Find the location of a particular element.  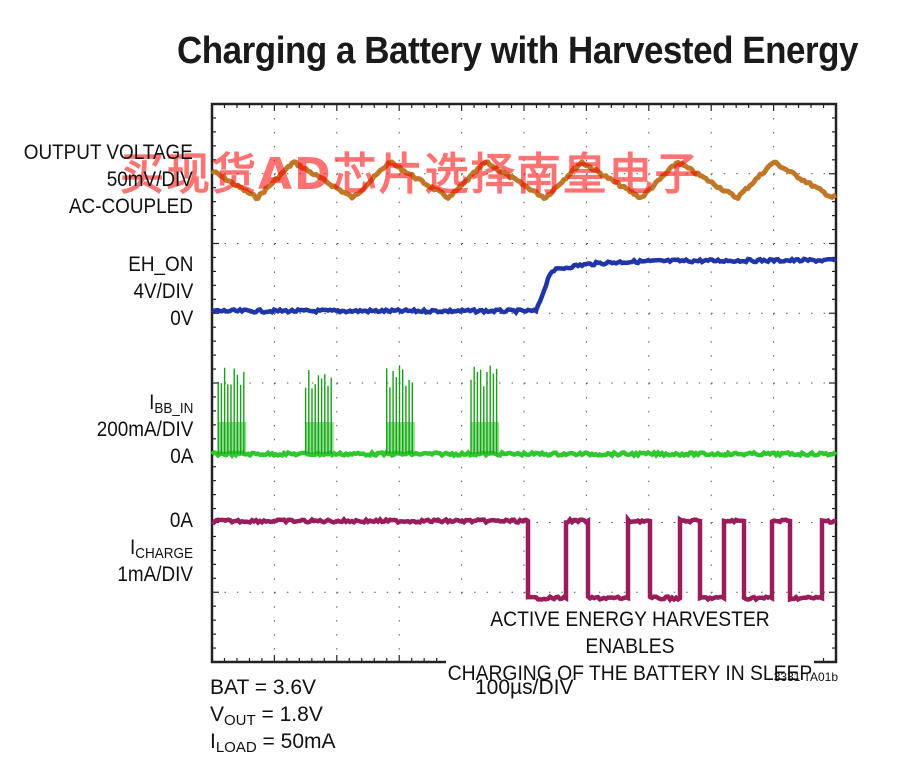

ch1-name: OUTPUT VOLTAGE is located at coordinates (108, 152).